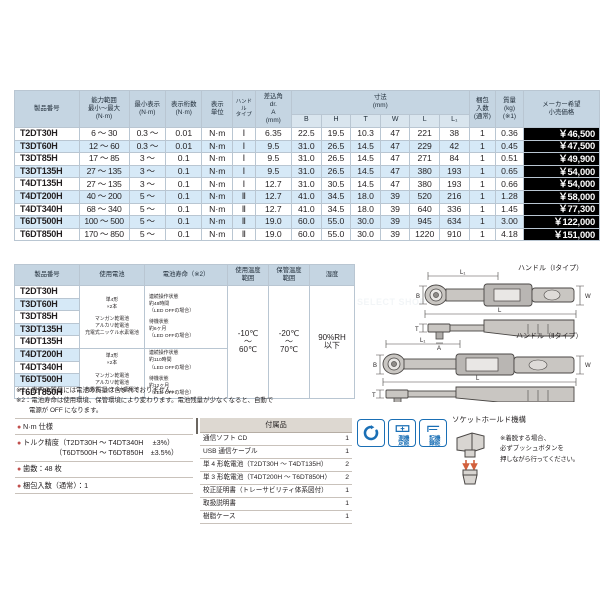  What do you see at coordinates (147, 134) in the screenshot?
I see `cell-min_display: 0.3 ～` at bounding box center [147, 134].